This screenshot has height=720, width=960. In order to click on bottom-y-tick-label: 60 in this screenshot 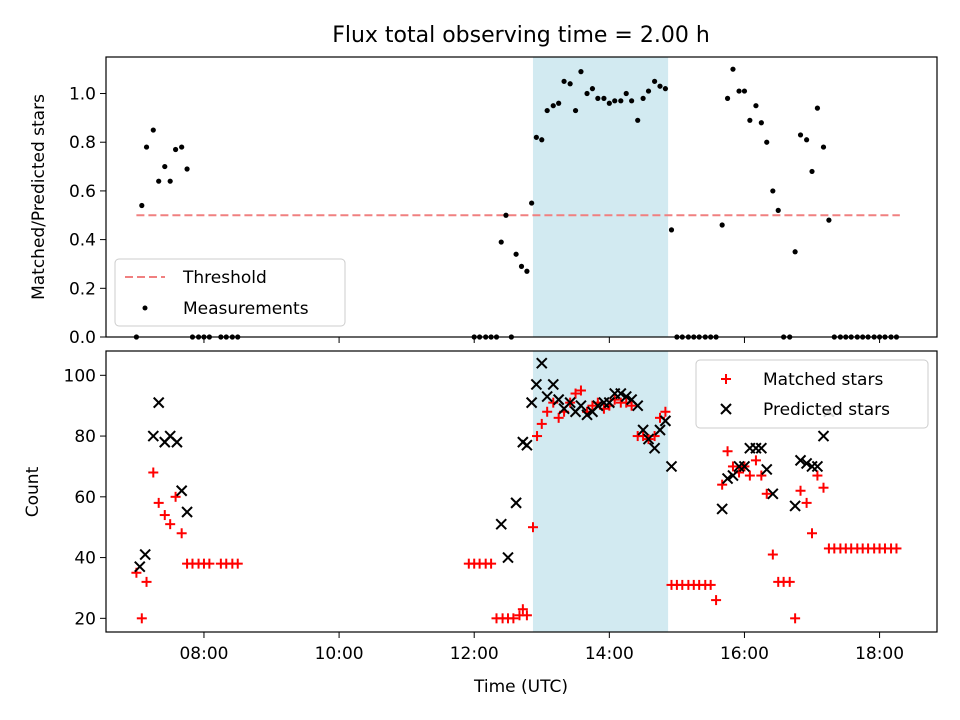, I will do `click(85, 498)`.